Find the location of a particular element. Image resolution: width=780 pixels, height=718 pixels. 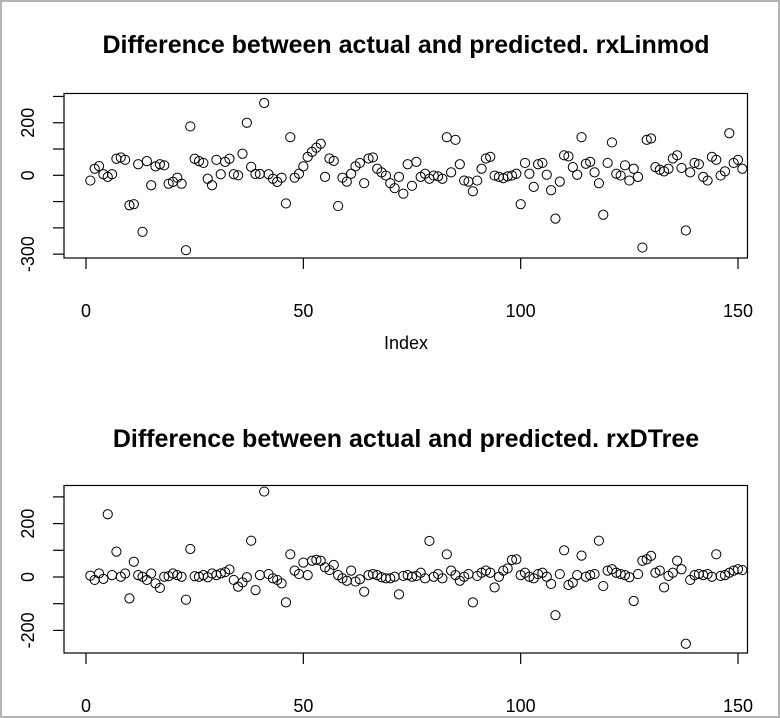

y-tick-label: 0 is located at coordinates (28, 175).